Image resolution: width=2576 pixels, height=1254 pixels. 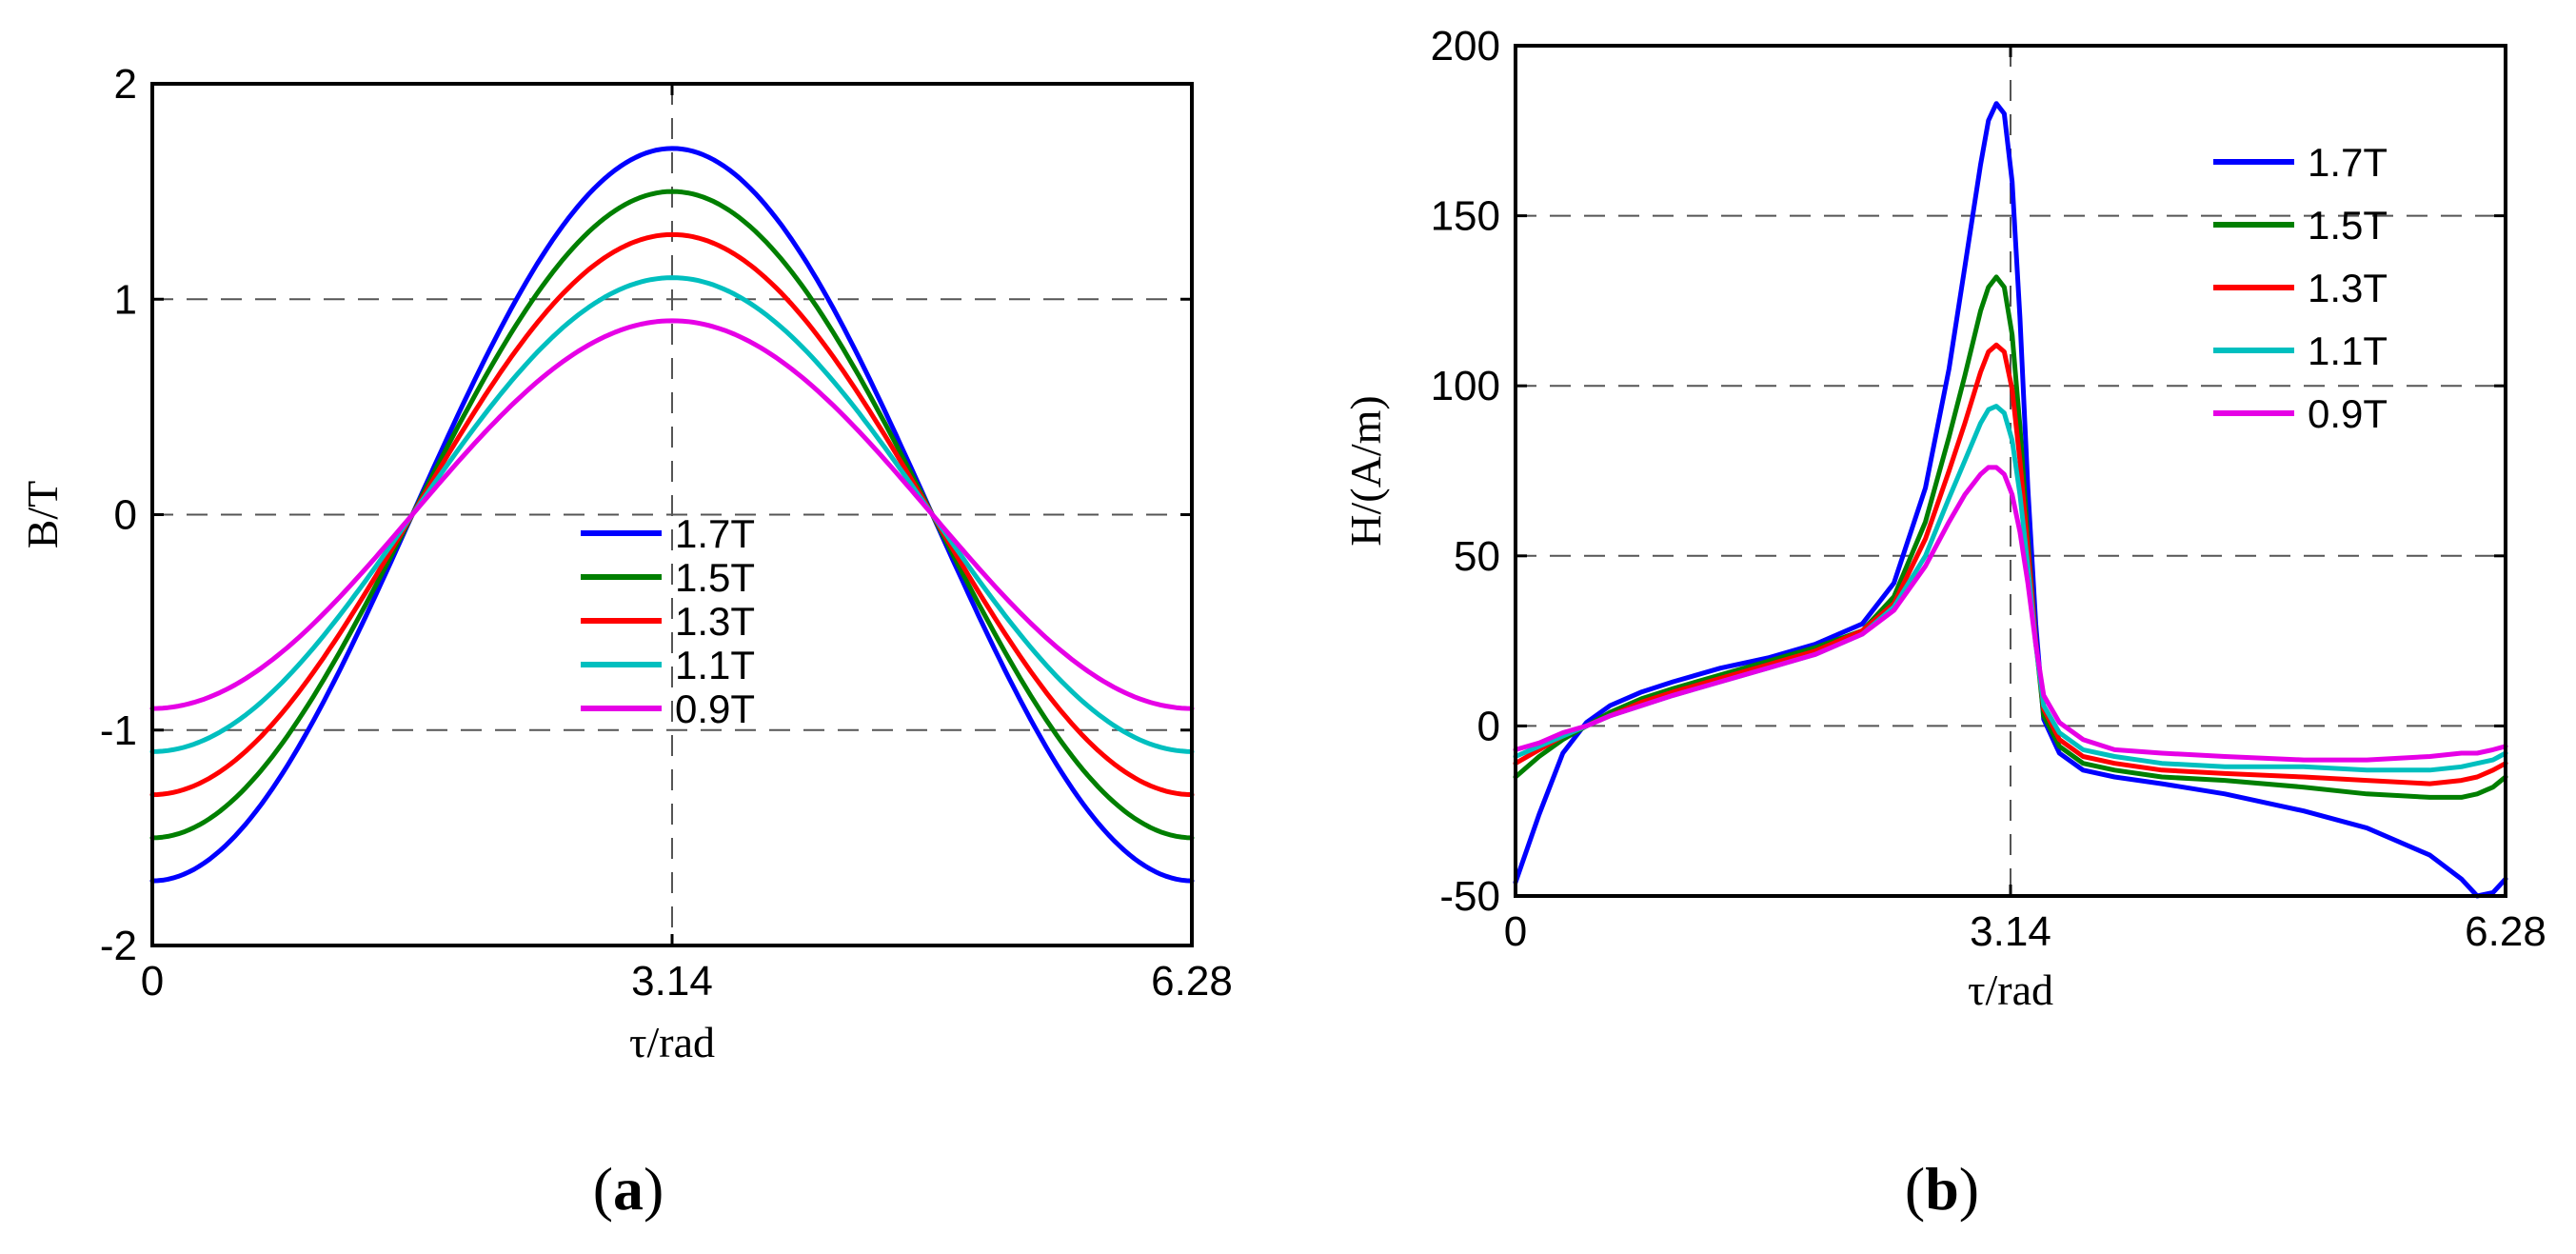 What do you see at coordinates (715, 533) in the screenshot?
I see `a-legend-label: 1.7T` at bounding box center [715, 533].